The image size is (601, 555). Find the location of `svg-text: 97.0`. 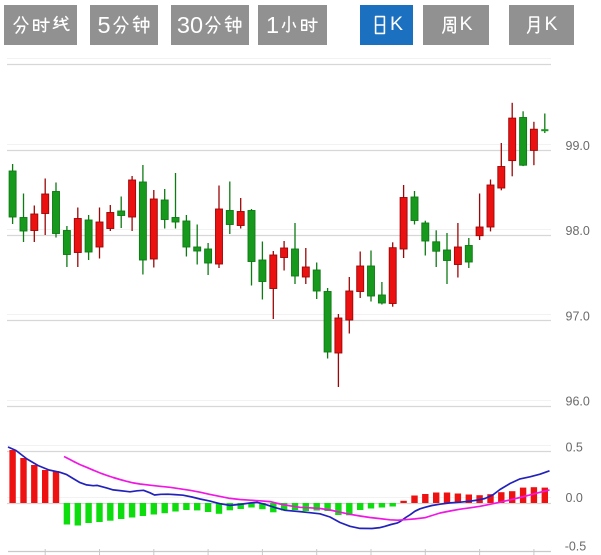

svg-text: 97.0 is located at coordinates (578, 317).